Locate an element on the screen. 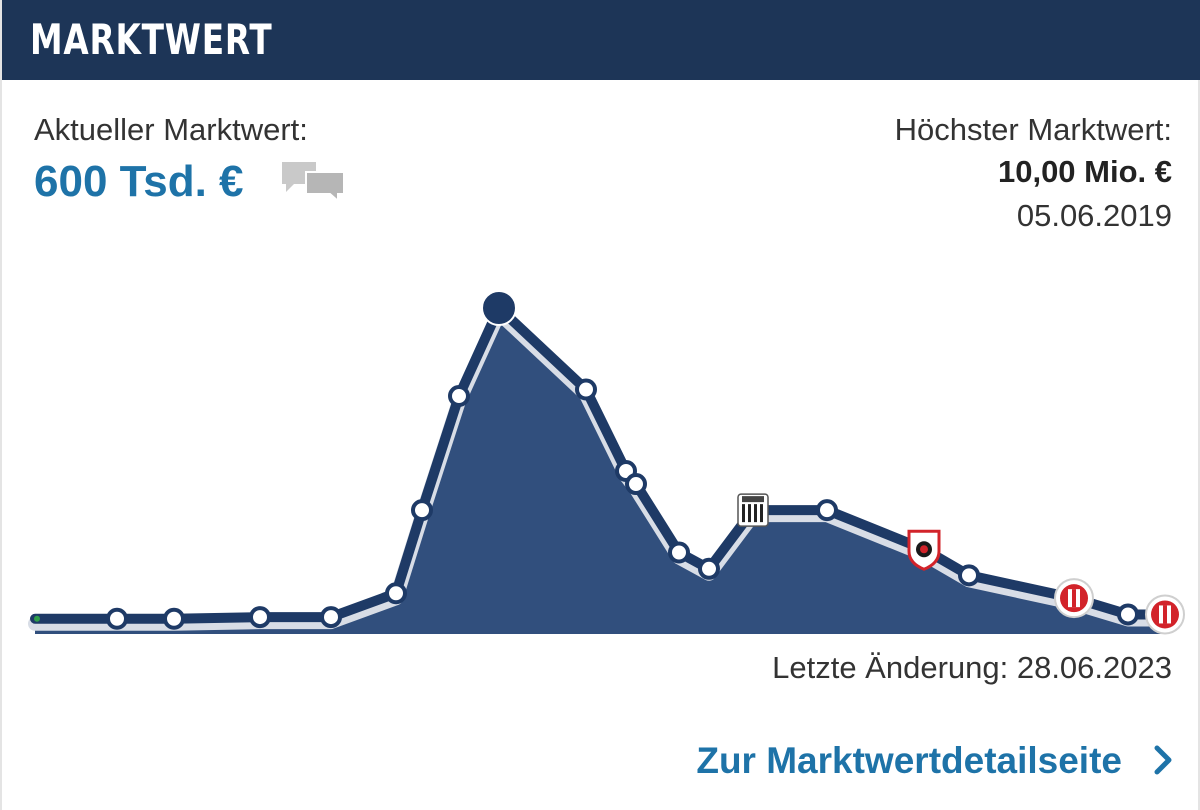  current-value-label: Aktueller Marktwert: is located at coordinates (171, 129).